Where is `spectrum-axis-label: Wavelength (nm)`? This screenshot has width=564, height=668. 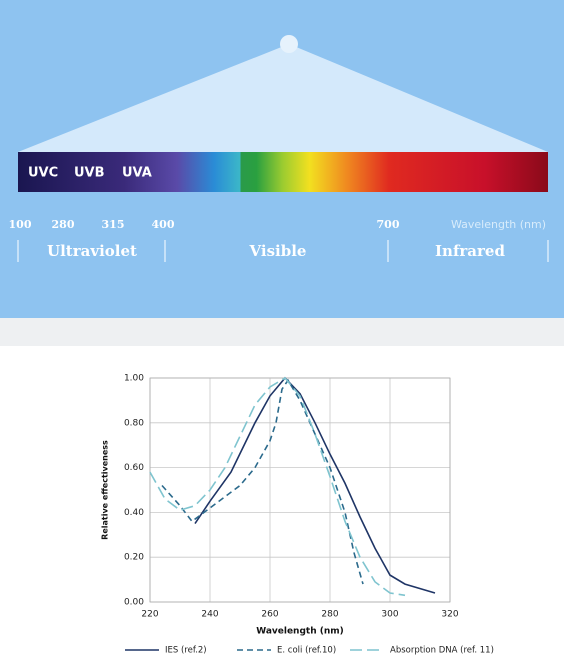
spectrum-axis-label: Wavelength (nm) is located at coordinates (498, 224).